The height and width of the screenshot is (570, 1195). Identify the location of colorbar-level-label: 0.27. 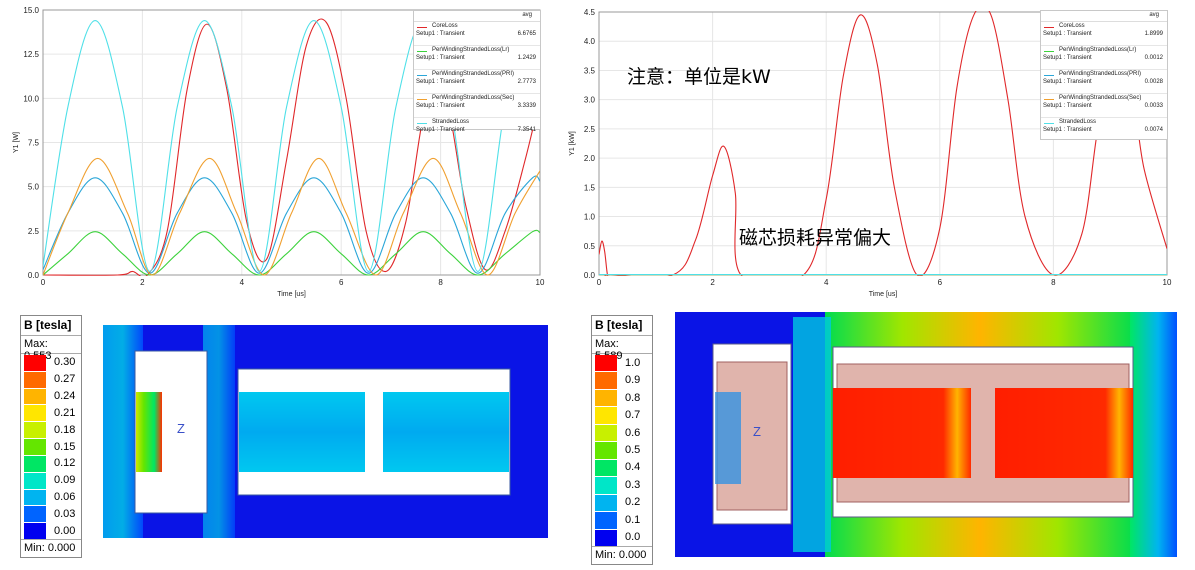
(65, 379).